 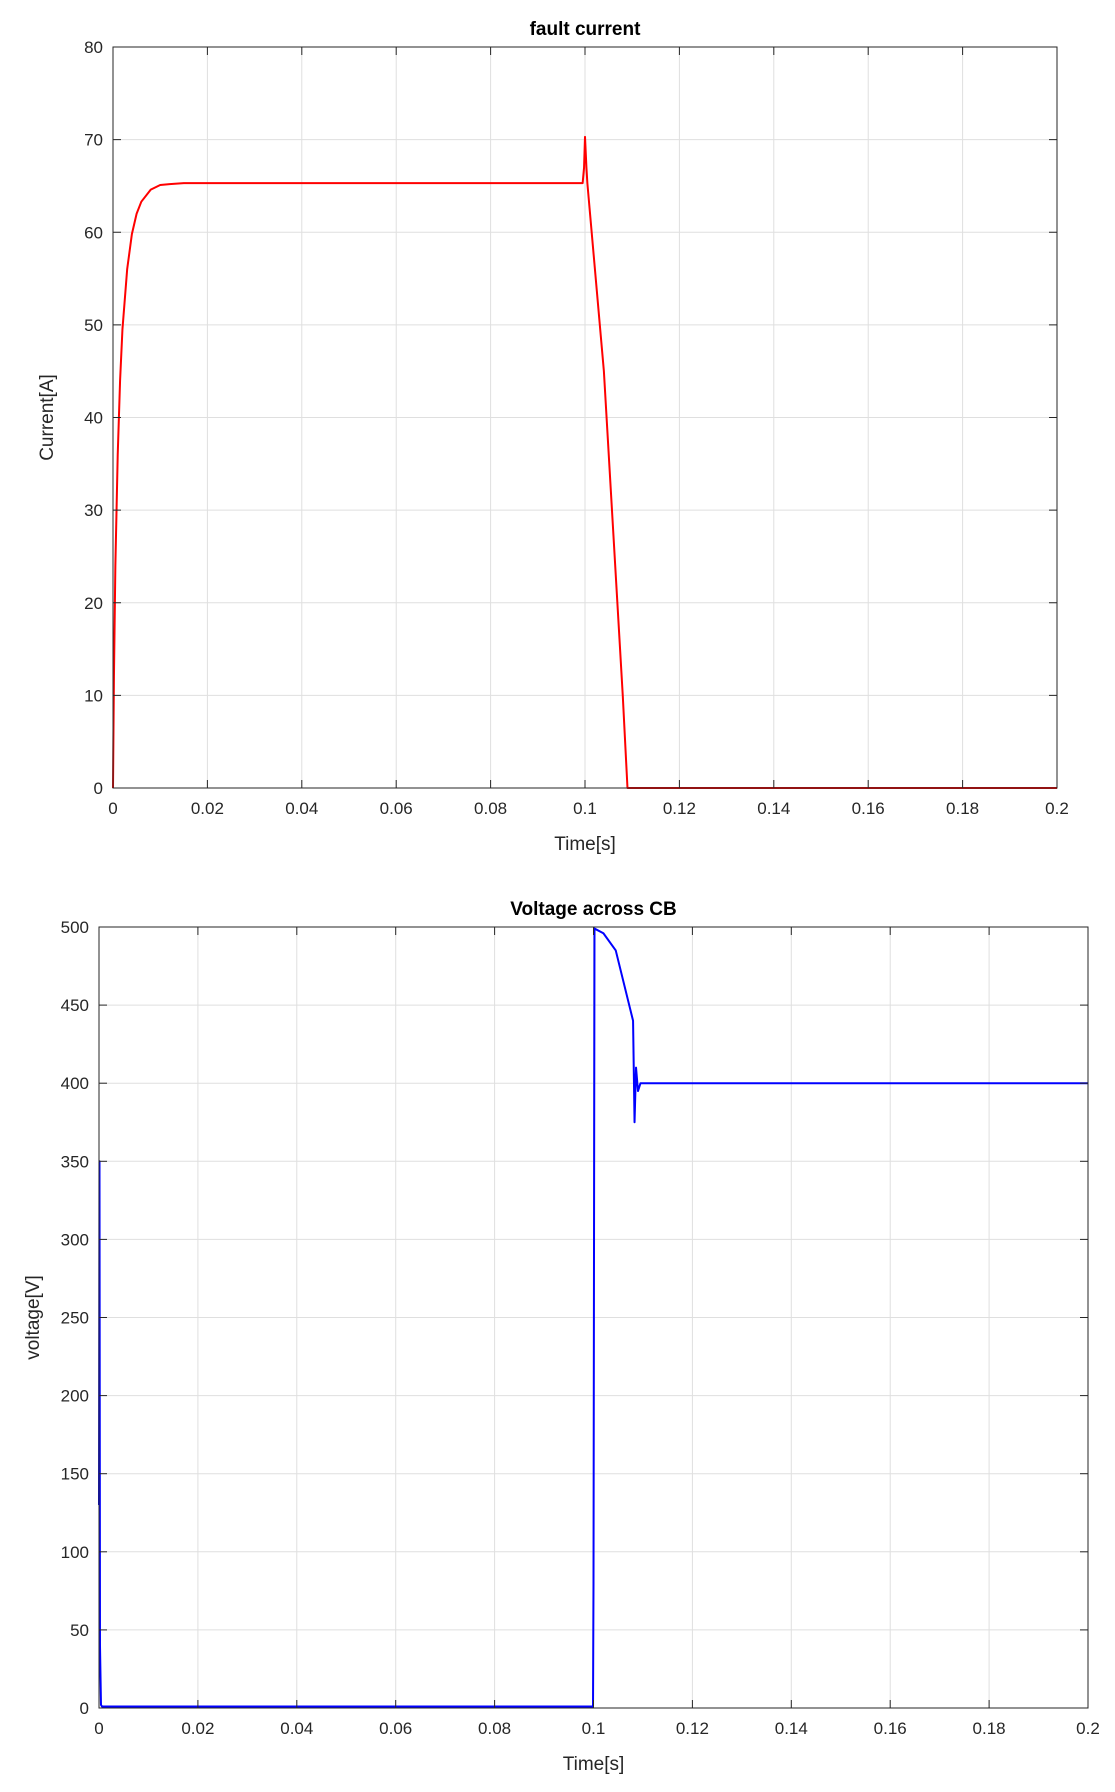 I want to click on fault-current-x-tick-label: 0.16, so click(x=868, y=808).